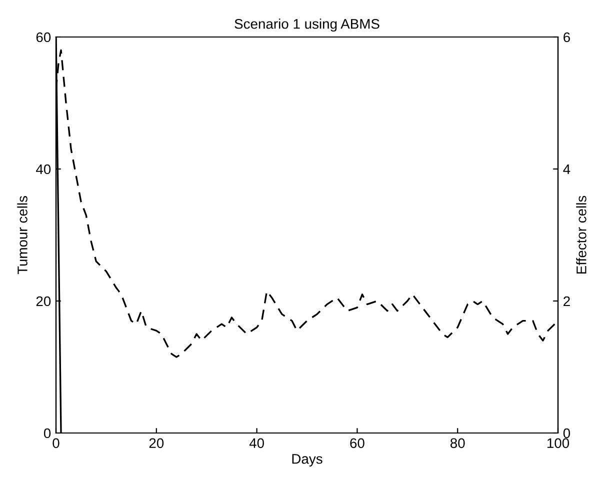 The width and height of the screenshot is (594, 478). I want to click on x-tick-label: 40, so click(256, 443).